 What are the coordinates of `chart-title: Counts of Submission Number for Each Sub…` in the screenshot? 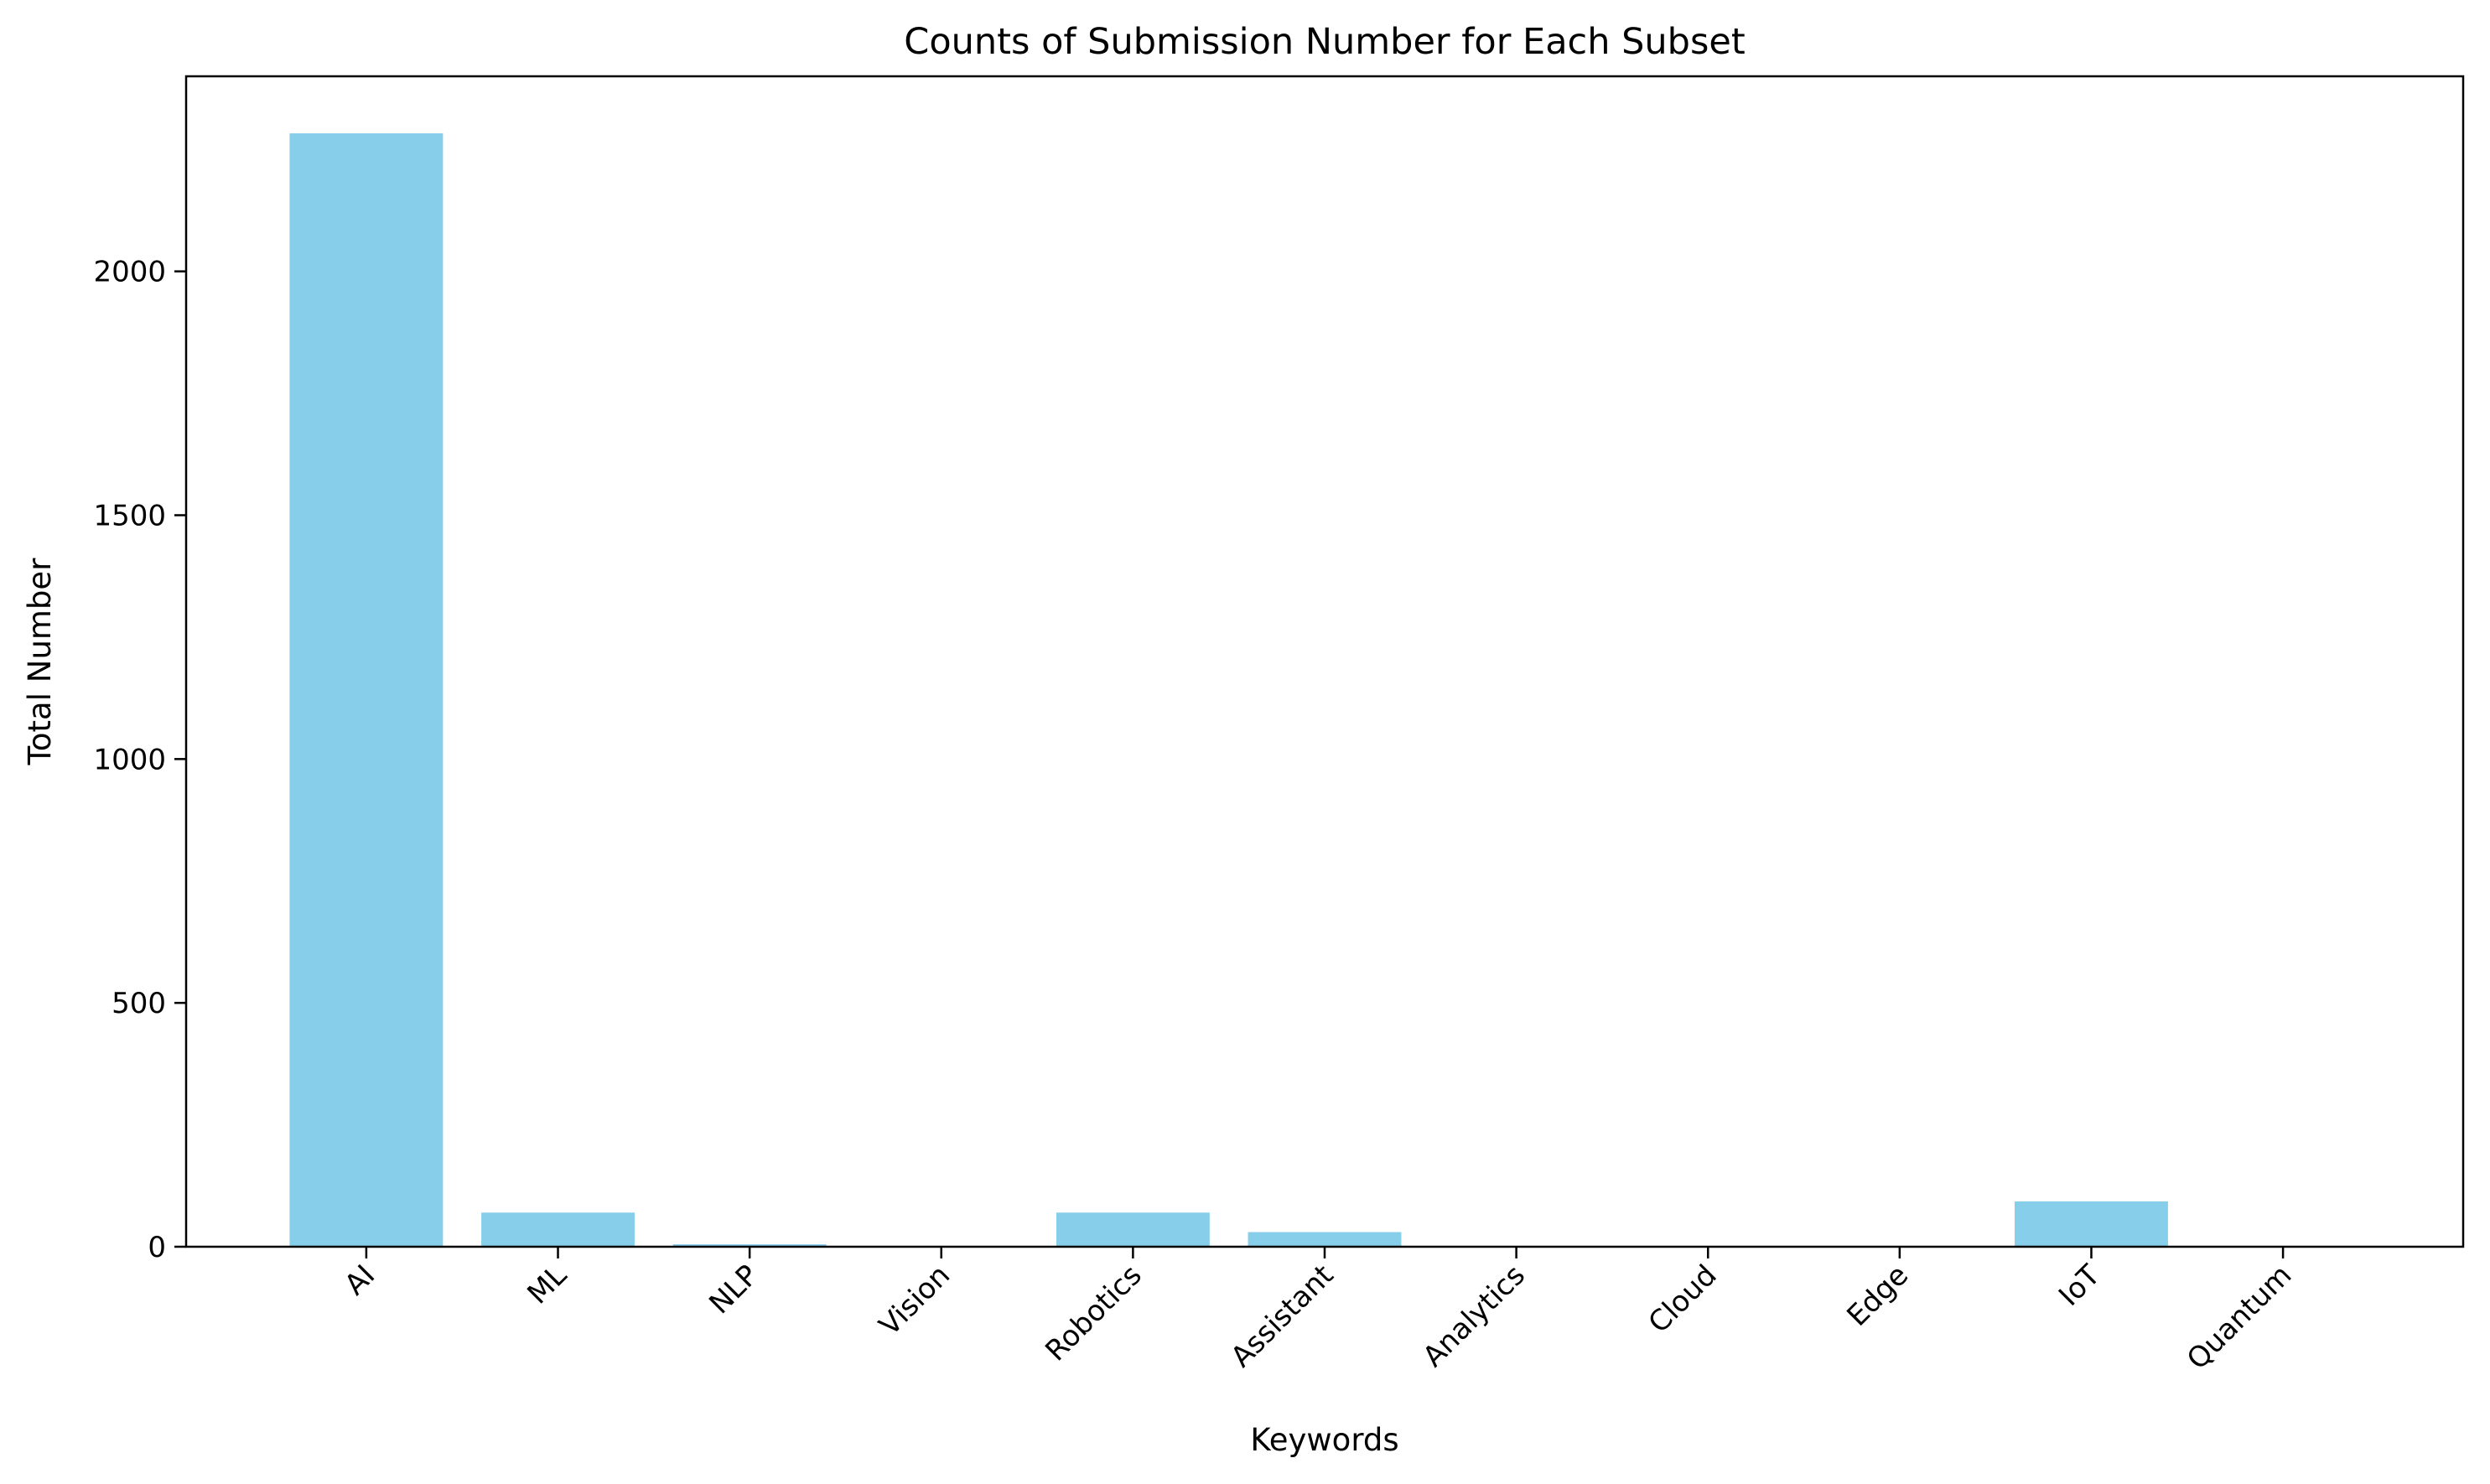 It's located at (1324, 42).